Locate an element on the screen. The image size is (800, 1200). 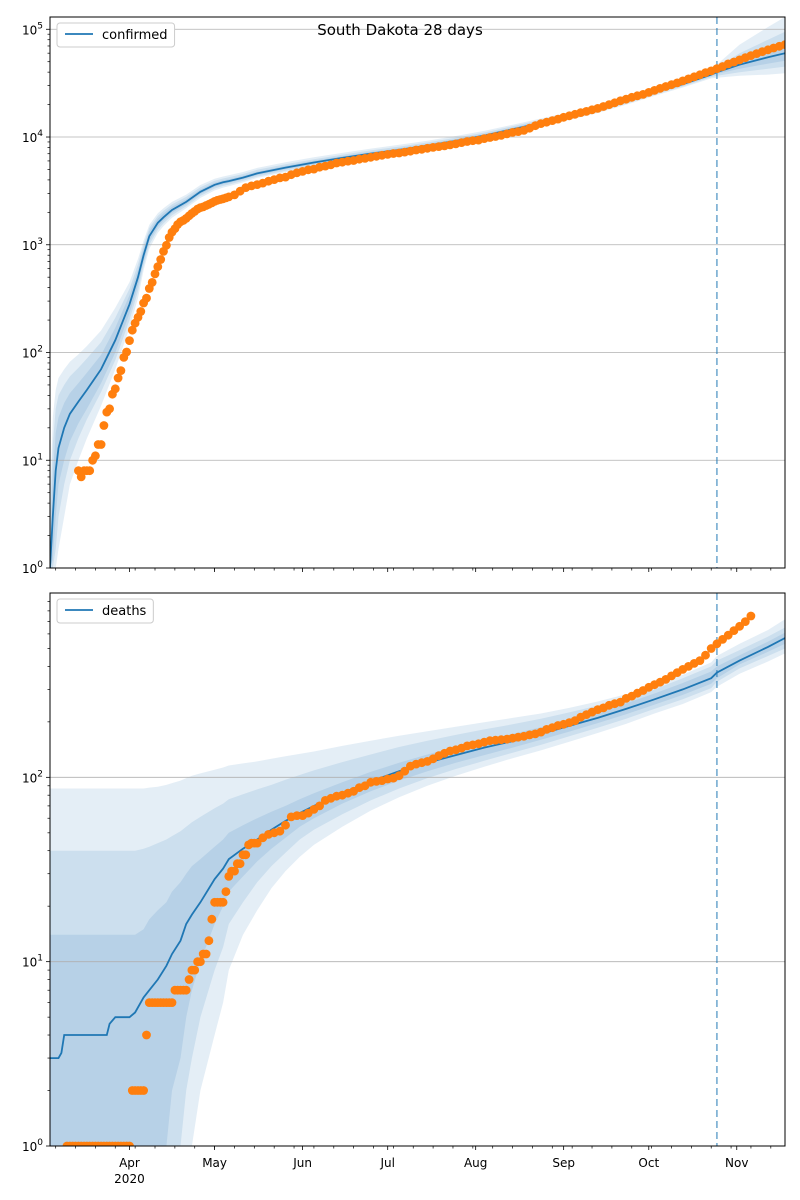
confirmed-ytick-label: 10⁰ is located at coordinates (32, 568).